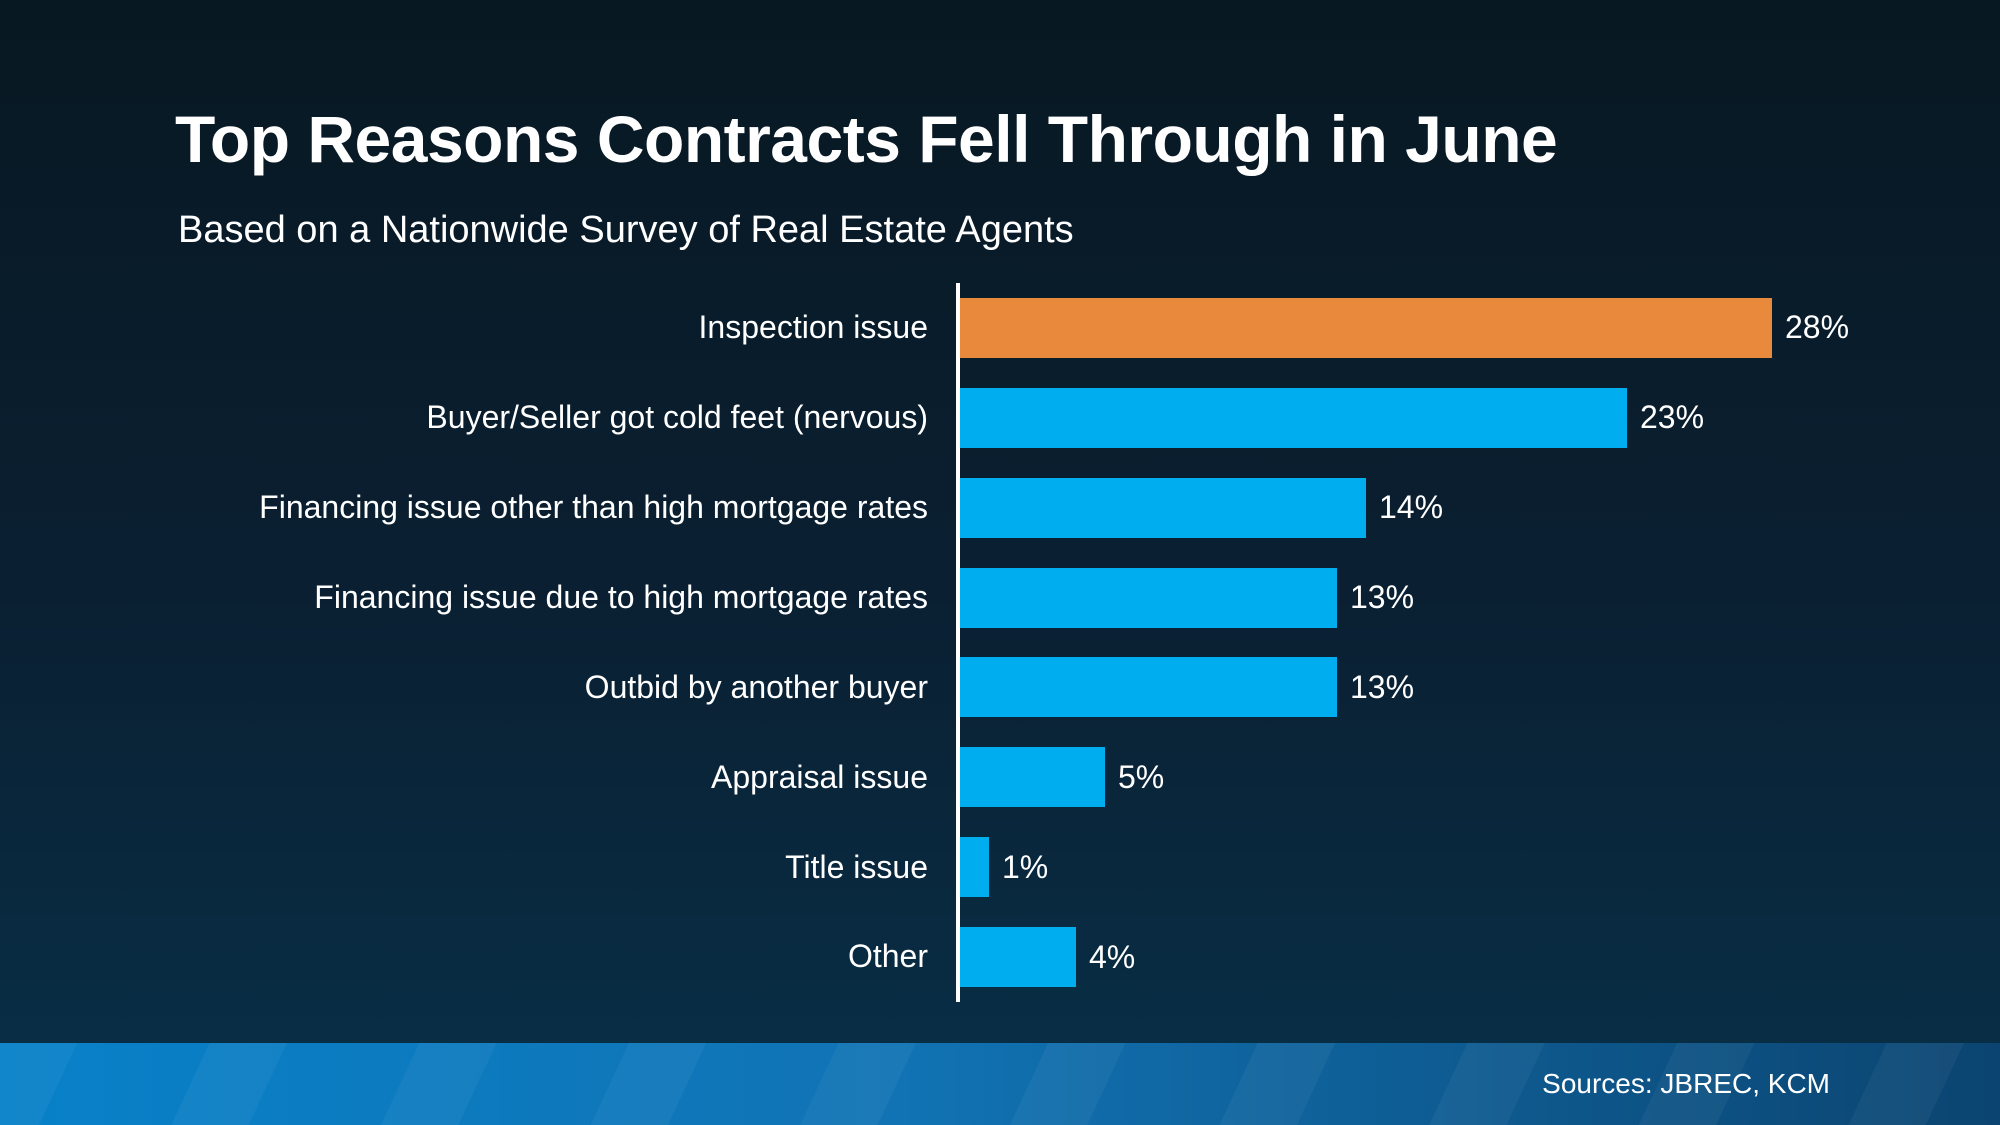 Image resolution: width=2000 pixels, height=1125 pixels. Describe the element at coordinates (1686, 1083) in the screenshot. I see `sources-text: Sources: JBREC, KCM` at that location.